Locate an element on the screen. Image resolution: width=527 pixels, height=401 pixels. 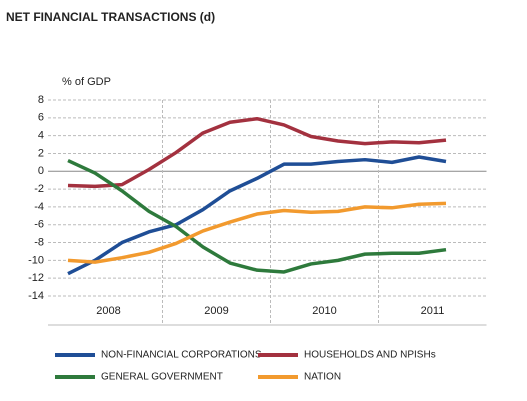
y-tick-label: -12 is located at coordinates (36, 278).